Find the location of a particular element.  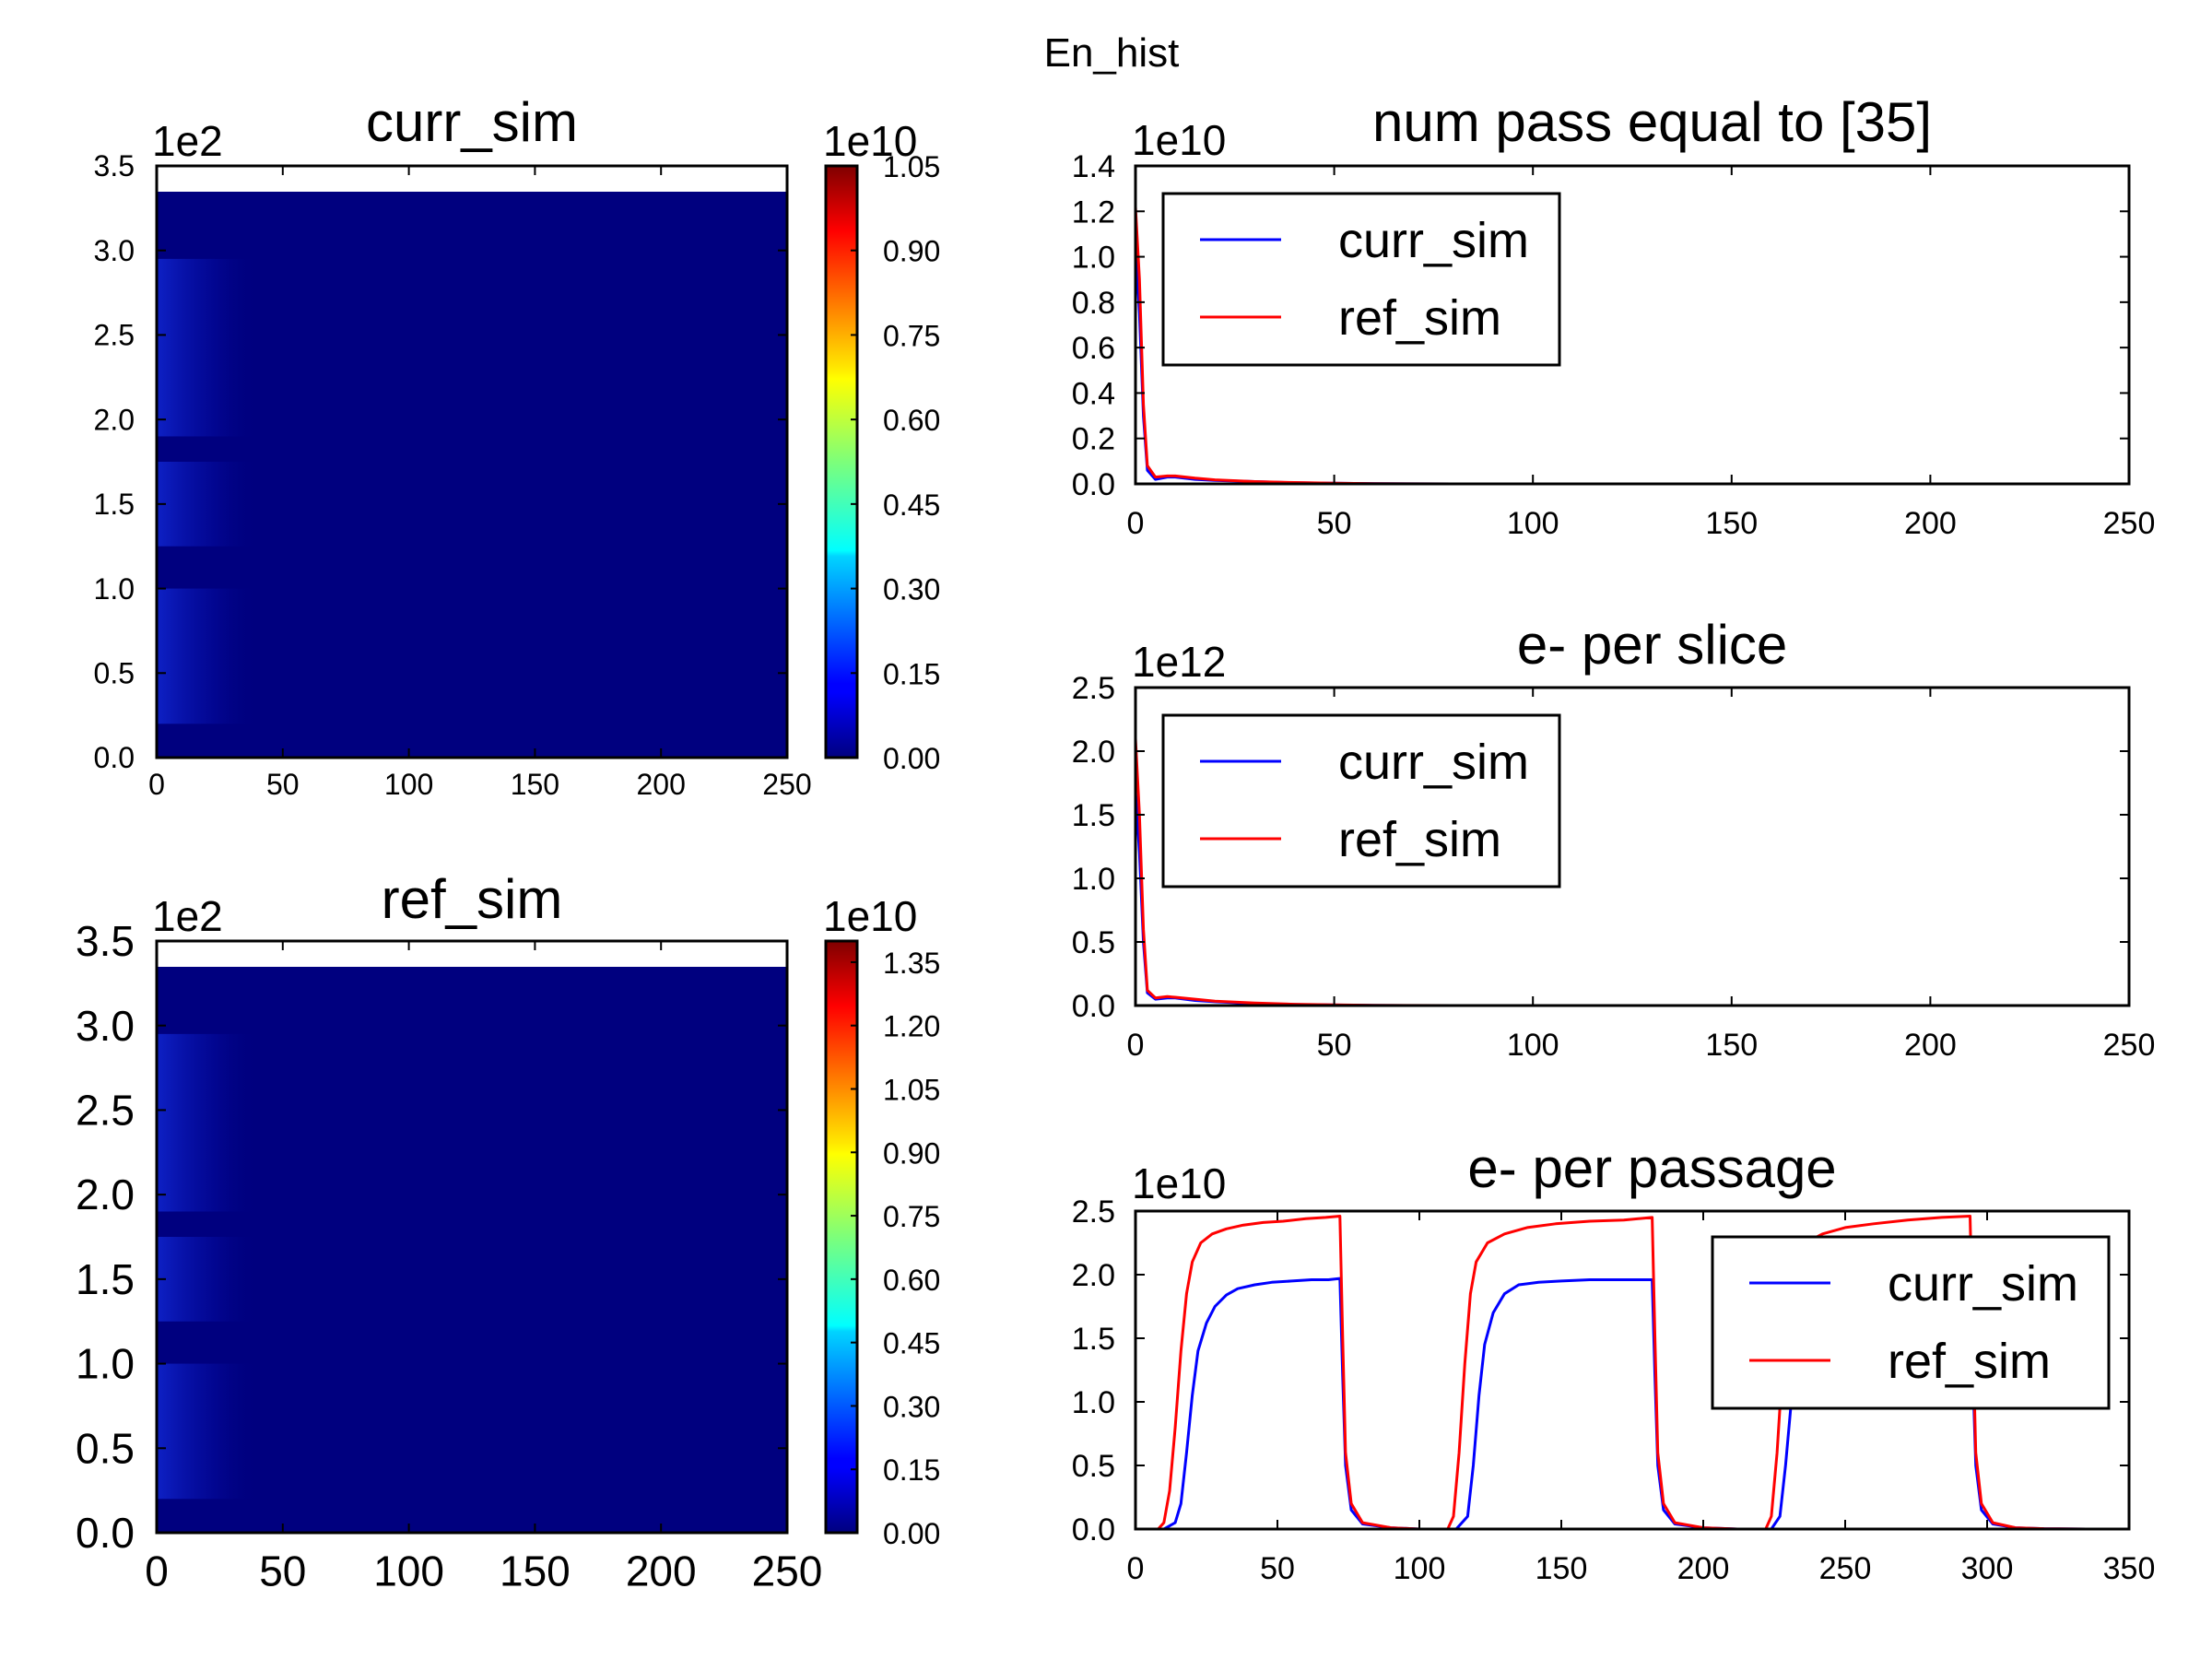

plot-title: e- per slice is located at coordinates (1652, 645).